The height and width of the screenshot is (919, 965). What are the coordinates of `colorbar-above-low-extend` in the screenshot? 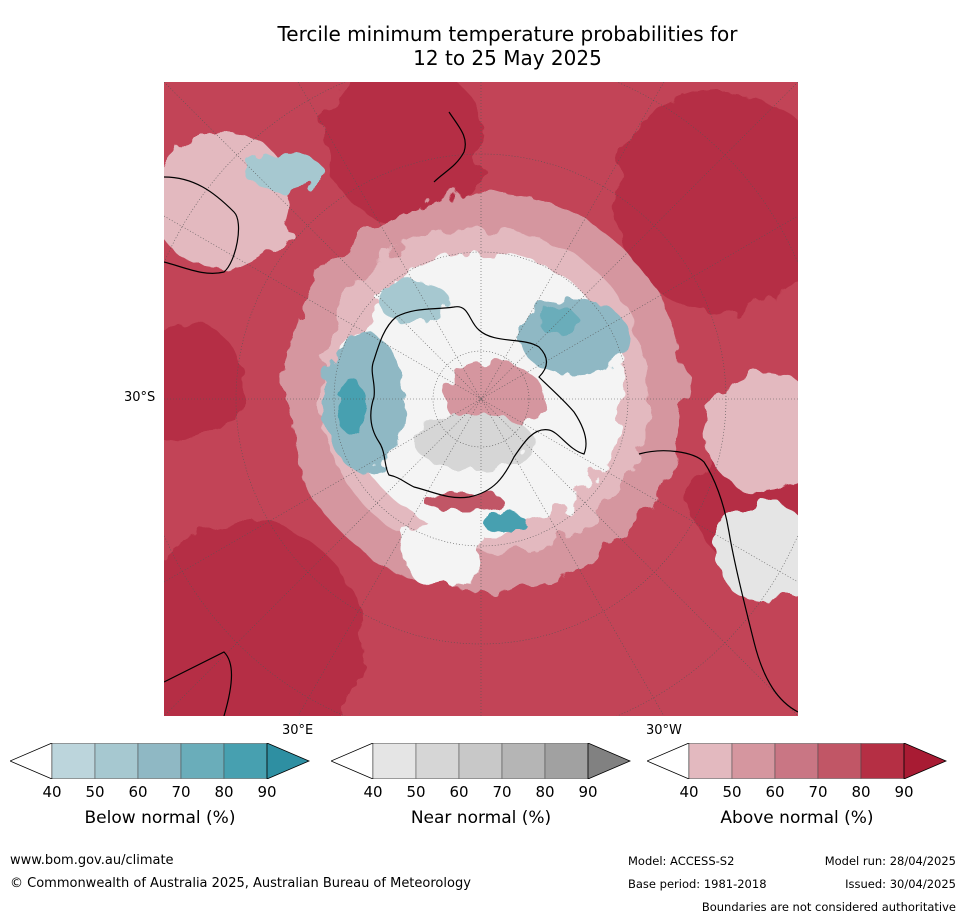 It's located at (668, 761).